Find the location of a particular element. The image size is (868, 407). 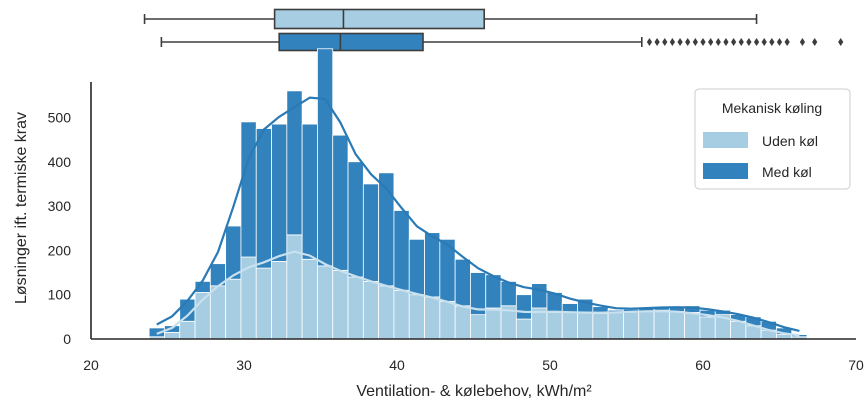

x-tick-labels: 20 30 40 50 60 70 is located at coordinates (473, 365).